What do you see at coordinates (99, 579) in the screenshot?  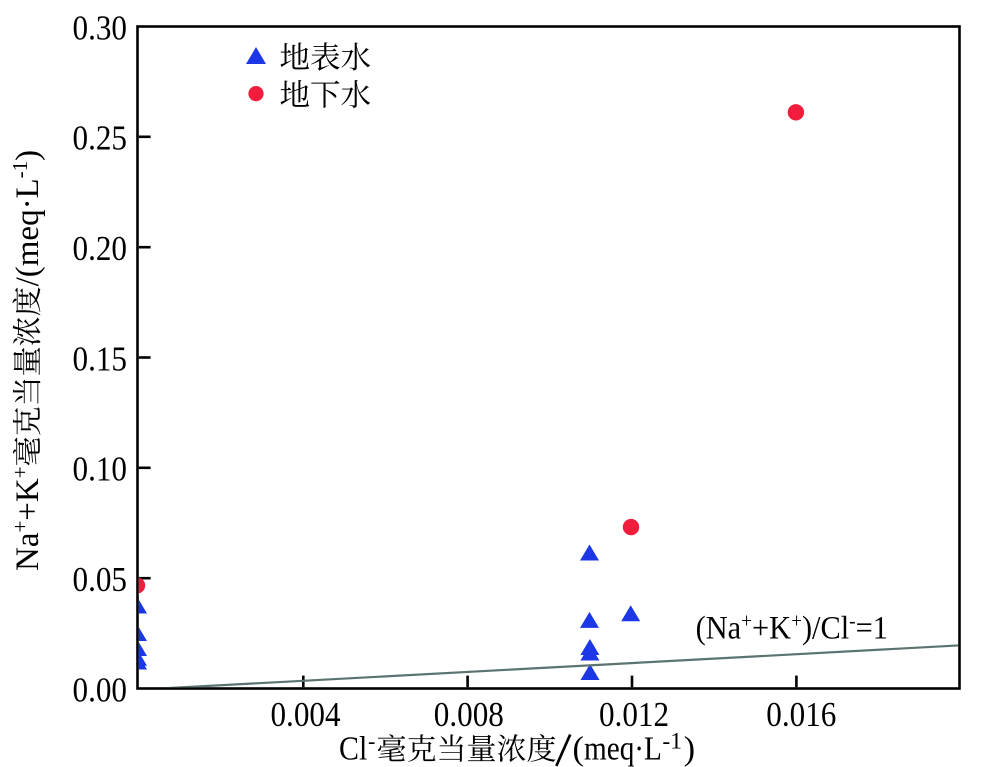 I see `svg-text: 0.05` at bounding box center [99, 579].